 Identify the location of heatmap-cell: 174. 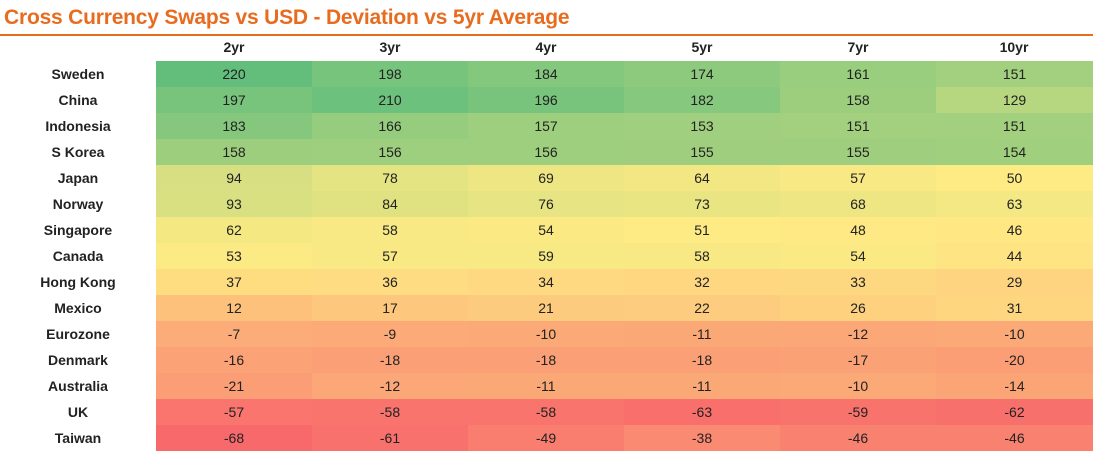
(702, 74).